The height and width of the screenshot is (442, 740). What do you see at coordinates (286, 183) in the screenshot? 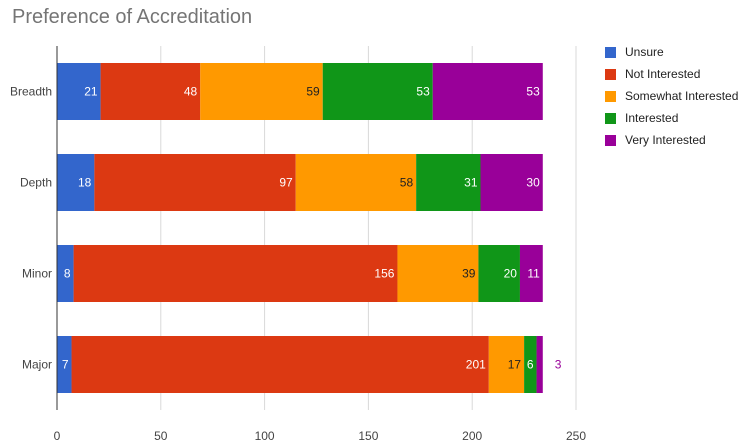
I see `data-label: 97` at bounding box center [286, 183].